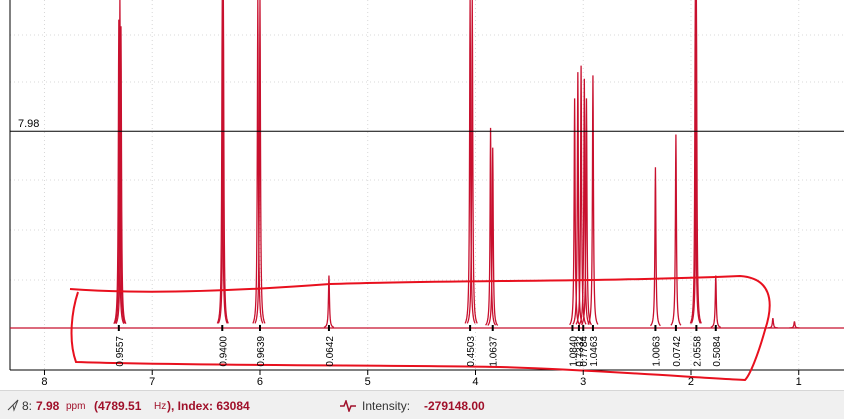 Image resolution: width=844 pixels, height=419 pixels. I want to click on integral-label: 0.7332, so click(580, 351).